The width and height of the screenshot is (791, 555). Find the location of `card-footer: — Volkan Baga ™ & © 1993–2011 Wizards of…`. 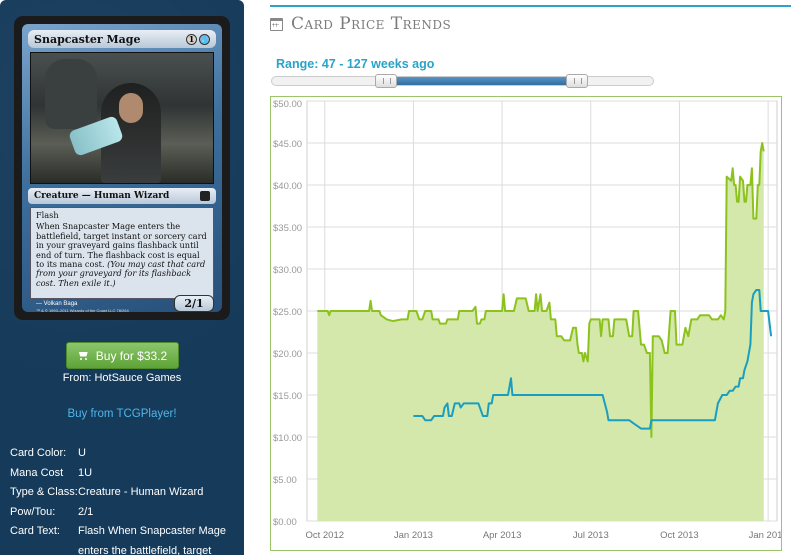

card-footer: — Volkan Baga ™ & © 1993–2011 Wizards of… is located at coordinates (122, 305).